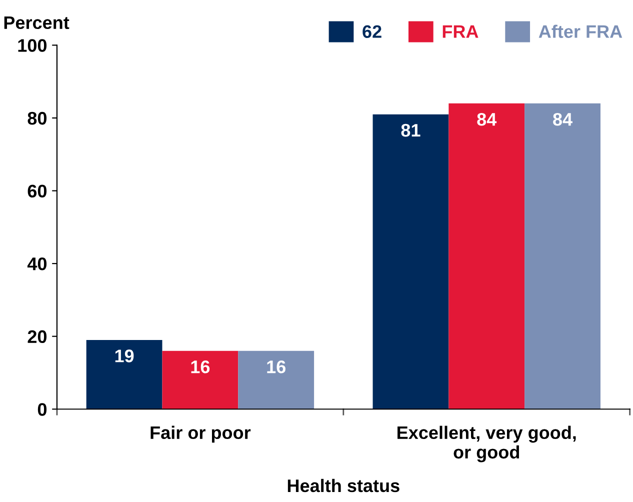 Image resolution: width=633 pixels, height=502 pixels. I want to click on legend-label: FRA, so click(460, 31).